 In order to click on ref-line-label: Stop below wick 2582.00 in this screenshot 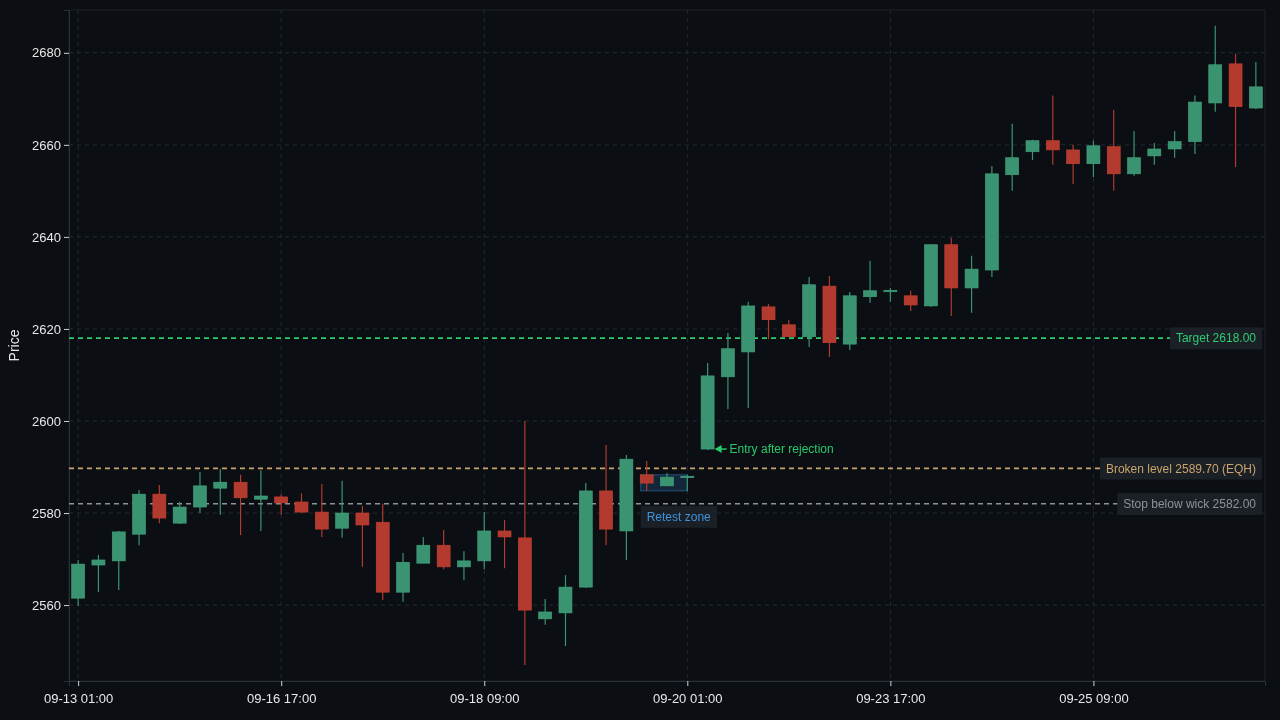, I will do `click(1190, 504)`.